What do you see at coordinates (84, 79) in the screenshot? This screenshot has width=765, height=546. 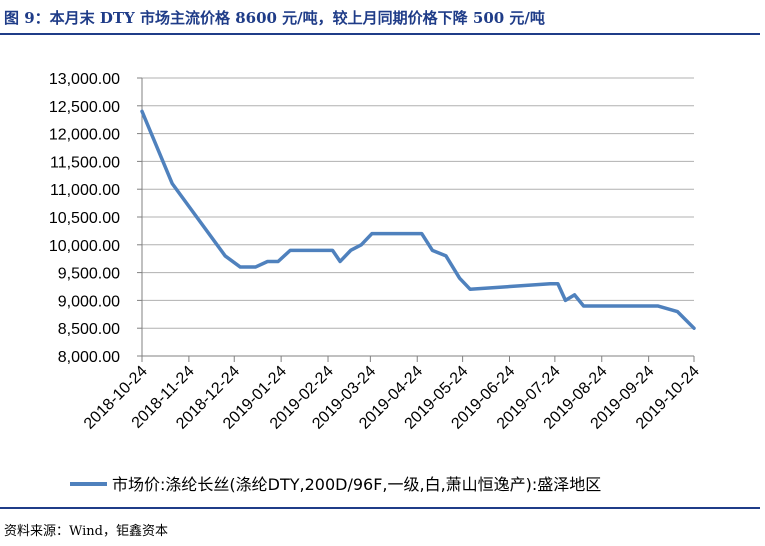 I see `y-tick-label: 13,000.00` at bounding box center [84, 79].